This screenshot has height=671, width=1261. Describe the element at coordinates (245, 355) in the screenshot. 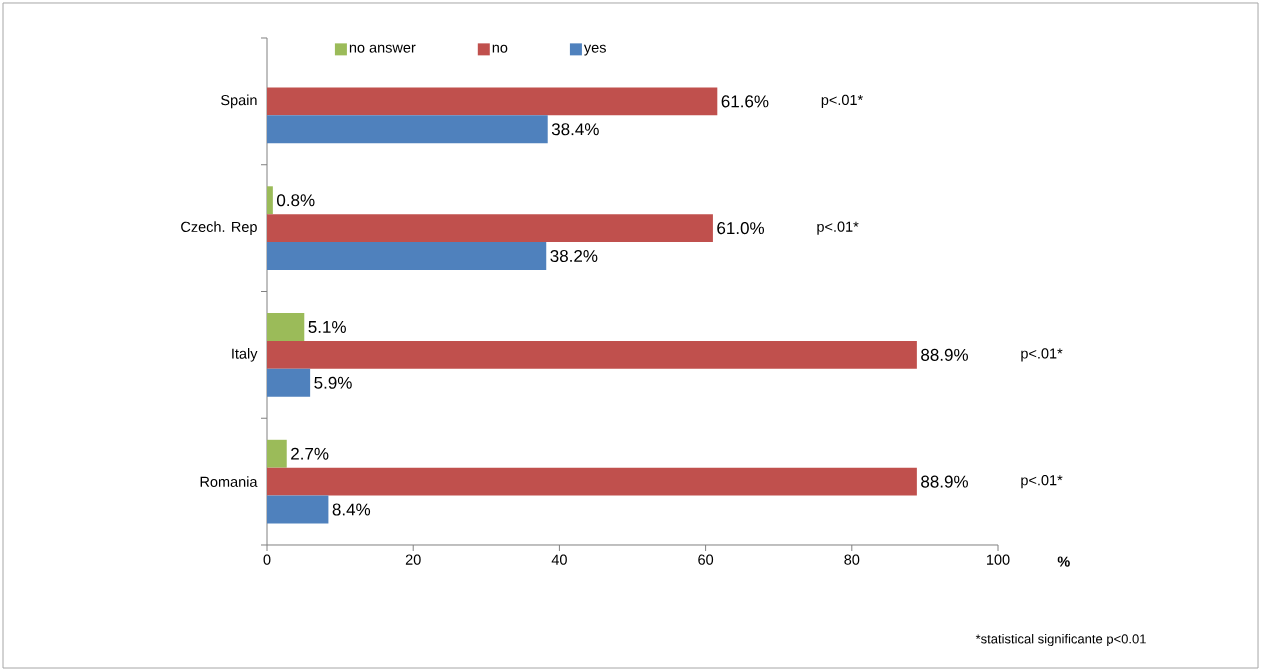

I see `y-tick-label: Italy` at that location.